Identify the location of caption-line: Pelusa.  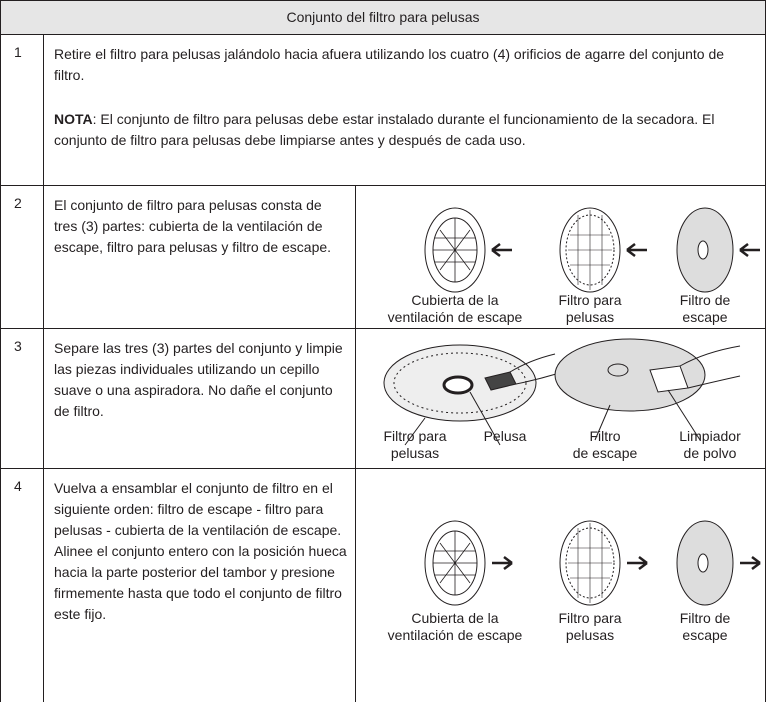
(505, 436).